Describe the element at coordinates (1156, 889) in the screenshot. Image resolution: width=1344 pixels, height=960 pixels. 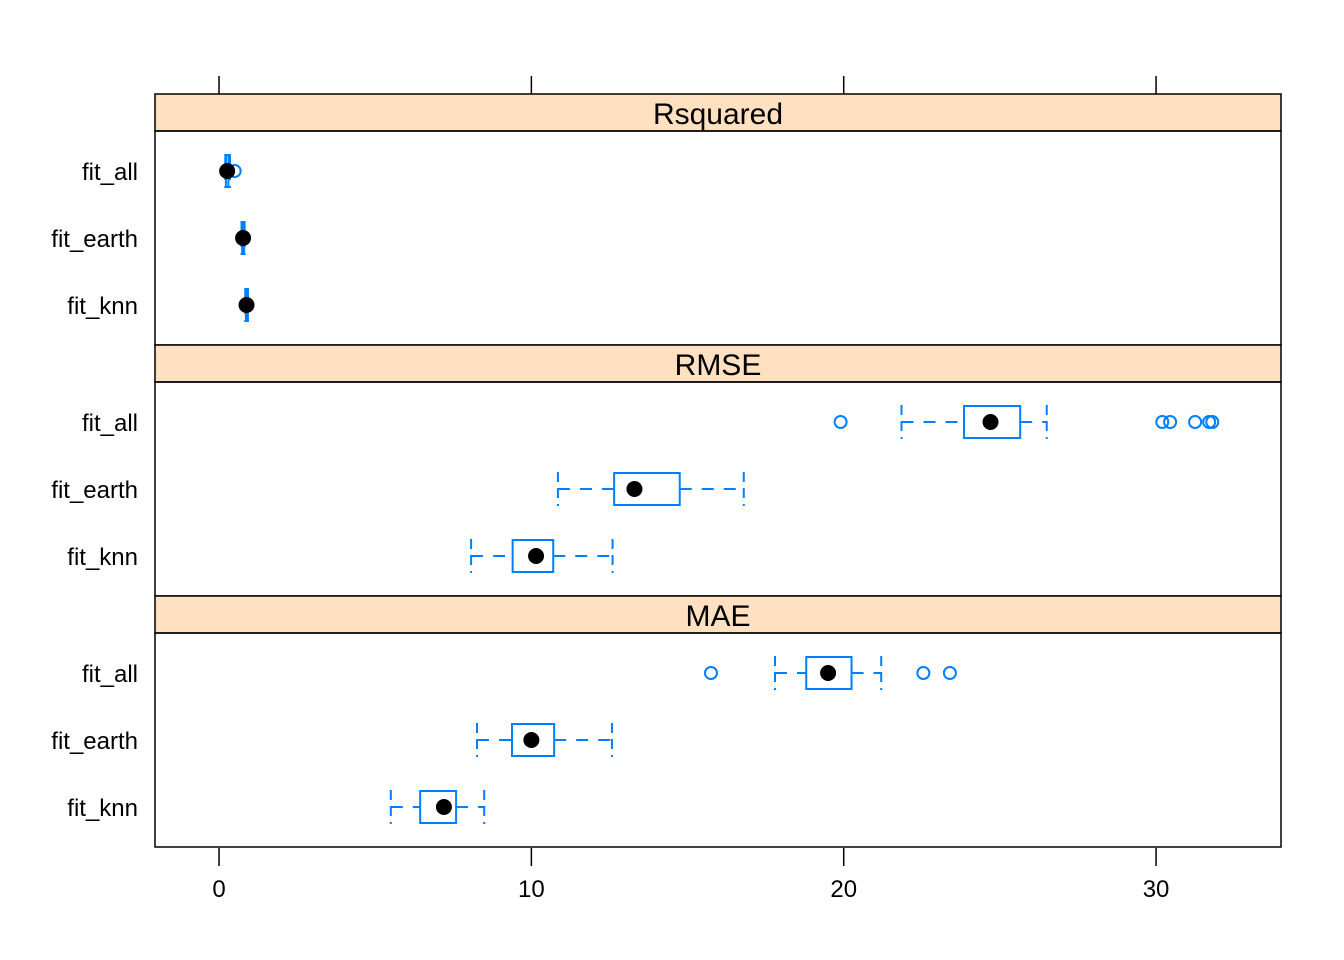
I see `x-tick-label: 30` at that location.